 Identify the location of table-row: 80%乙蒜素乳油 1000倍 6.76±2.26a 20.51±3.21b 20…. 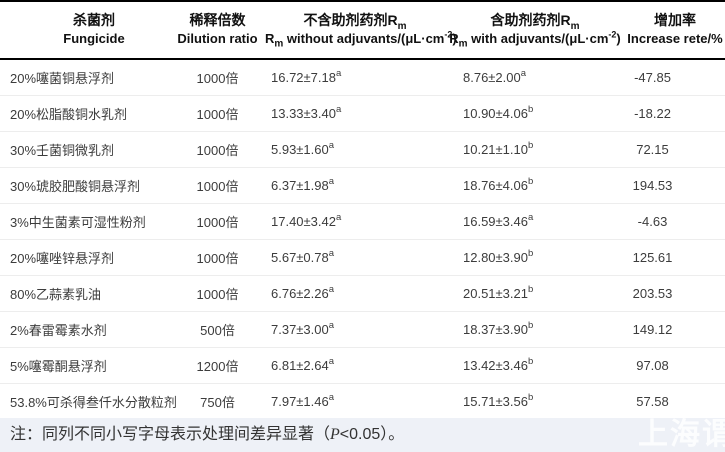
(362, 293).